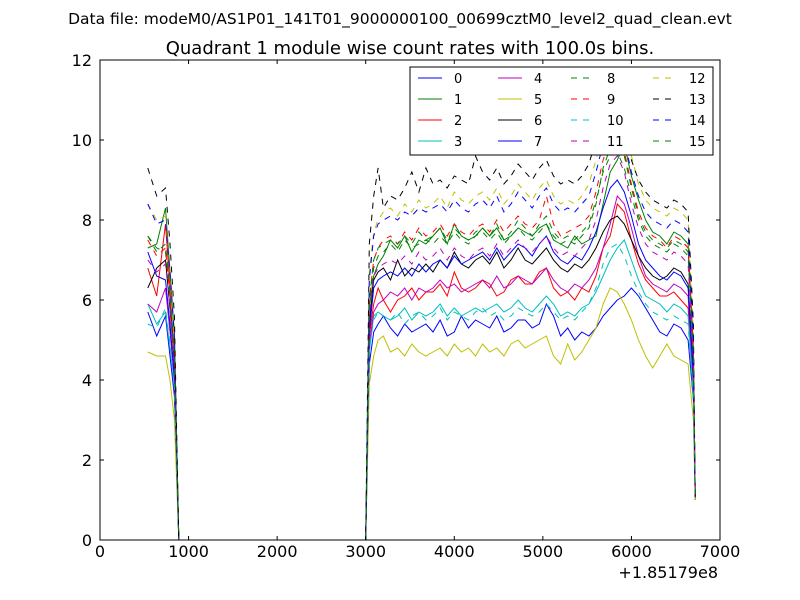 This screenshot has height=600, width=800. I want to click on legend-label-15: 15, so click(697, 142).